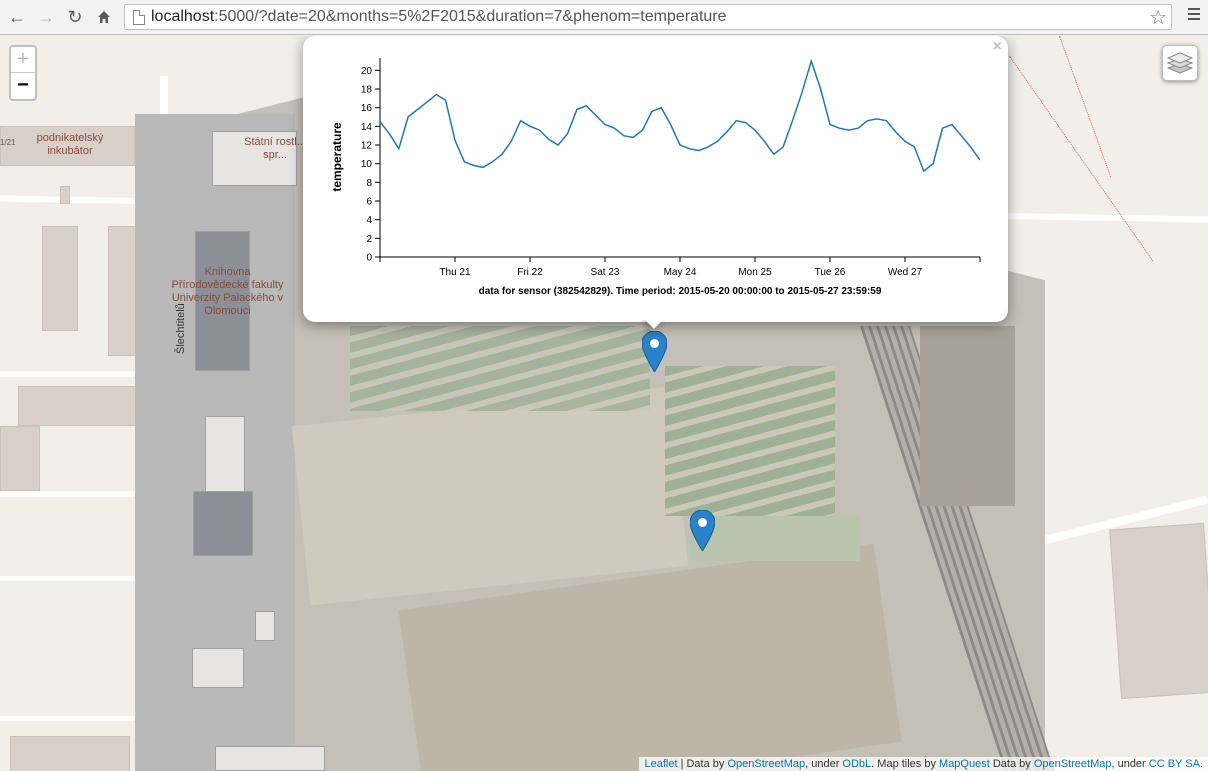  I want to click on x-tick-label: Sat 23, so click(605, 272).